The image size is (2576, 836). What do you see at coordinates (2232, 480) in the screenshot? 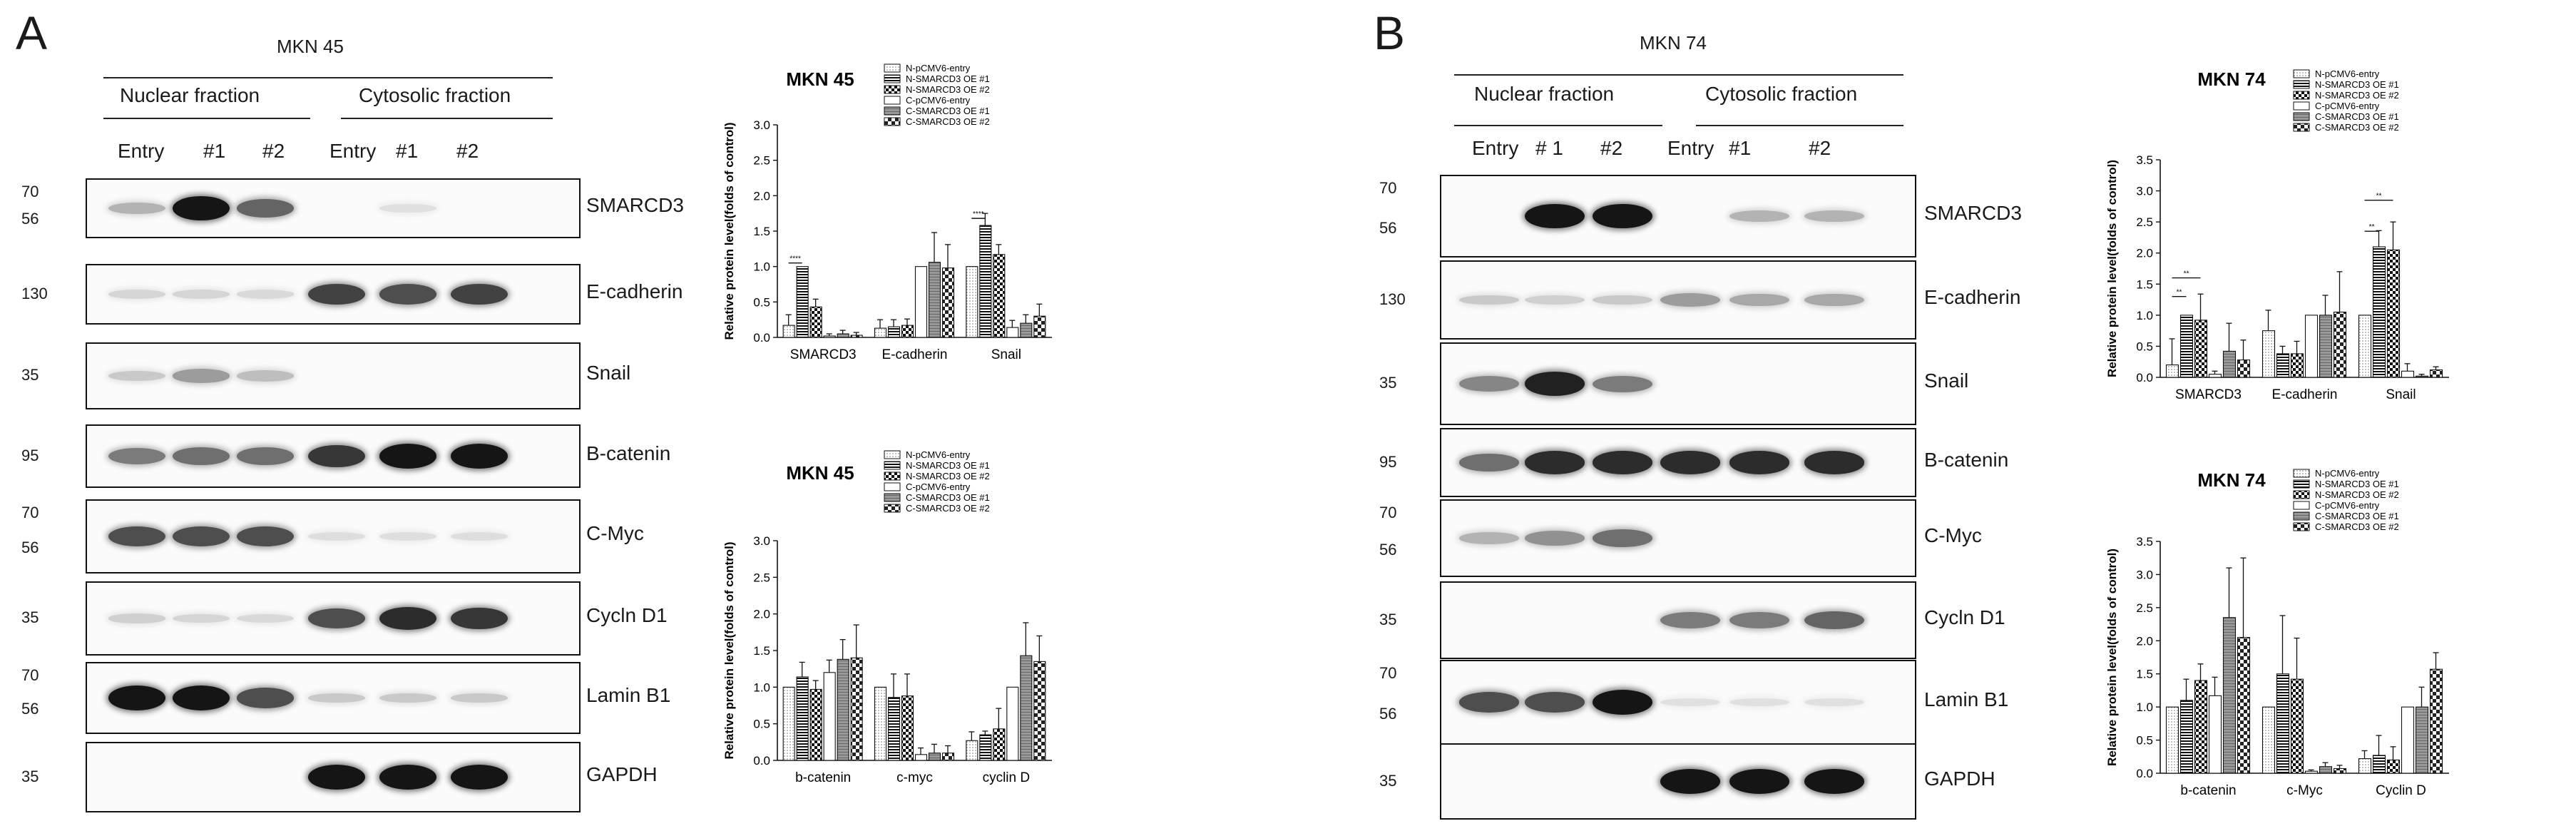
I see `chart-title: MKN 74` at bounding box center [2232, 480].